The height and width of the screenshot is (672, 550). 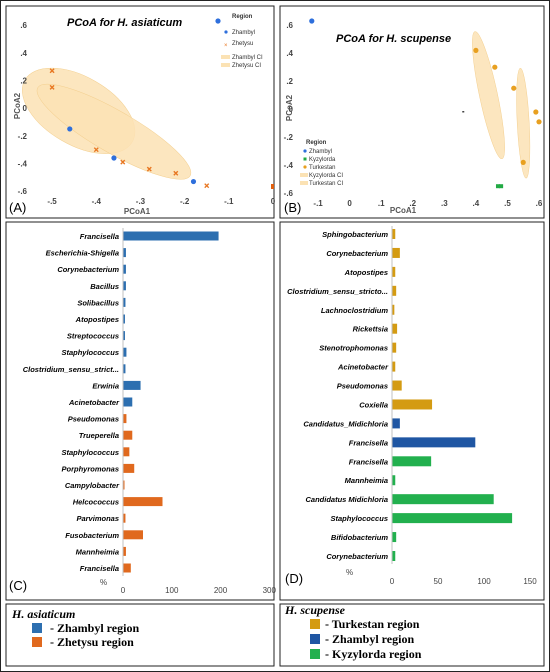 I want to click on category-label-fusobacterium: Fusobacterium, so click(x=92, y=535).